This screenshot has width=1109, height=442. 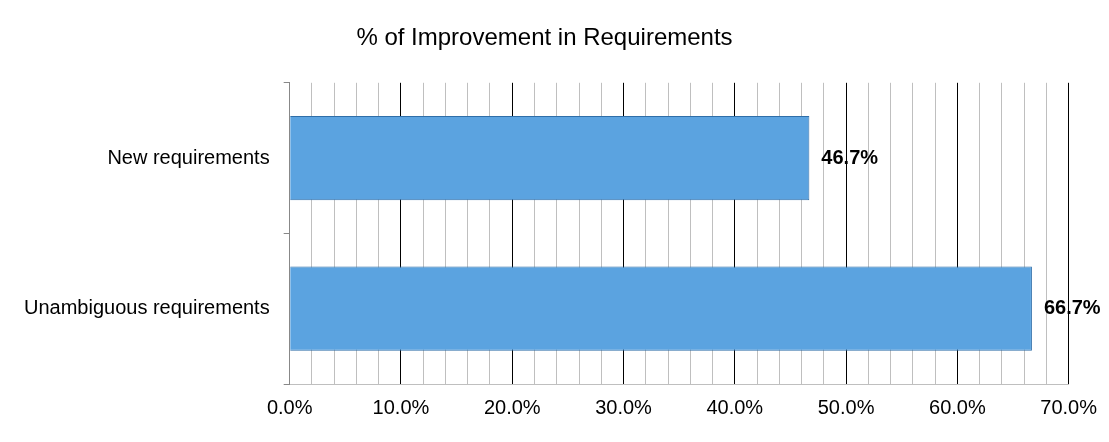 I want to click on x-tick-label: 30.0%, so click(x=624, y=406).